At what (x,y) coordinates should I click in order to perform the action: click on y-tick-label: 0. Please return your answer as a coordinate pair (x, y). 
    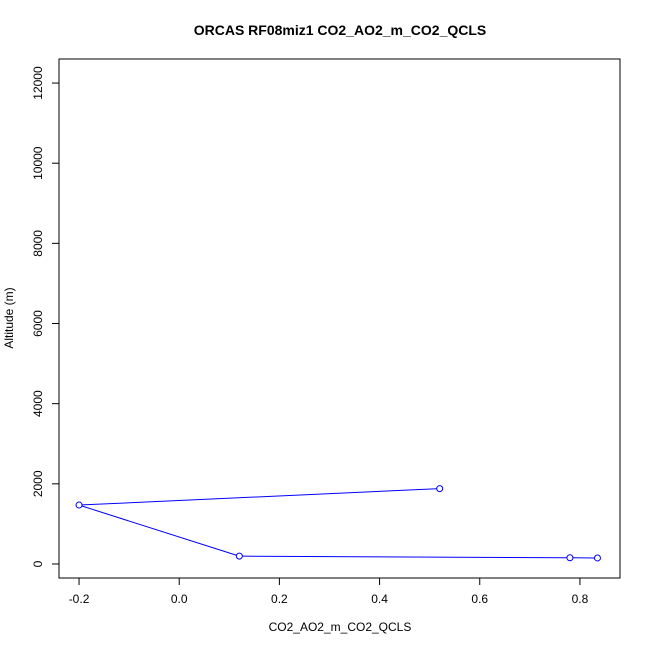
    Looking at the image, I should click on (38, 563).